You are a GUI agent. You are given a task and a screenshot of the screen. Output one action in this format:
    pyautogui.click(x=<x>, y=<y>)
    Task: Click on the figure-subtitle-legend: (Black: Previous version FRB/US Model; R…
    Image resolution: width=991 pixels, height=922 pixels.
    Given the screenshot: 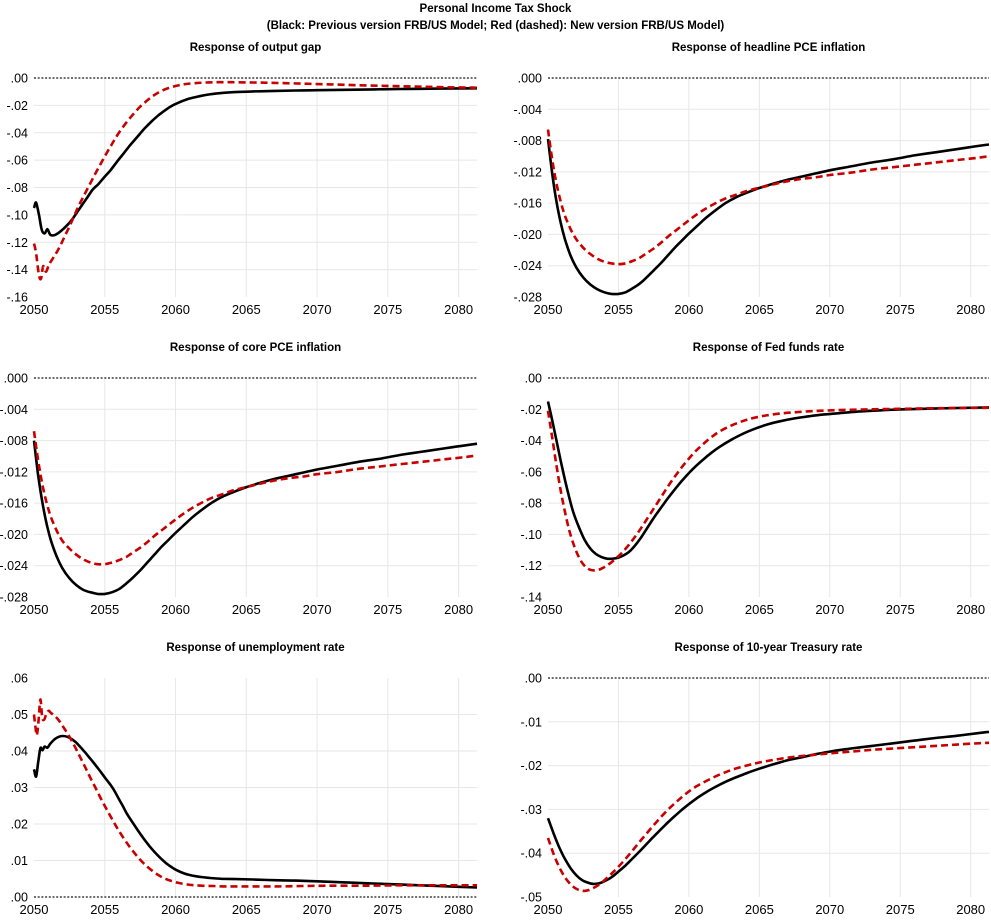 What is the action you would take?
    pyautogui.click(x=495, y=26)
    